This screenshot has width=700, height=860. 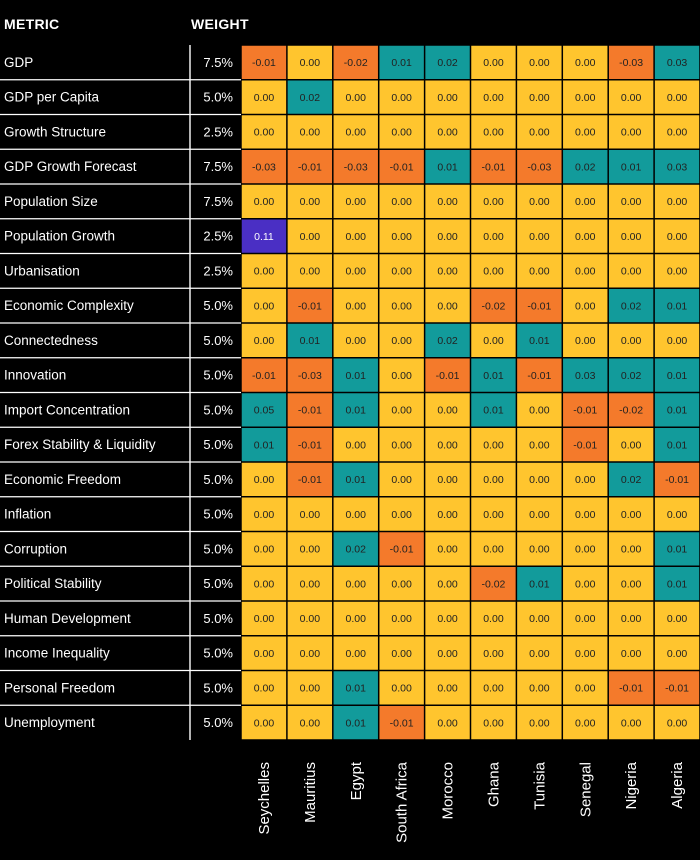 What do you see at coordinates (57, 653) in the screenshot?
I see `metric-label: Income Inequality` at bounding box center [57, 653].